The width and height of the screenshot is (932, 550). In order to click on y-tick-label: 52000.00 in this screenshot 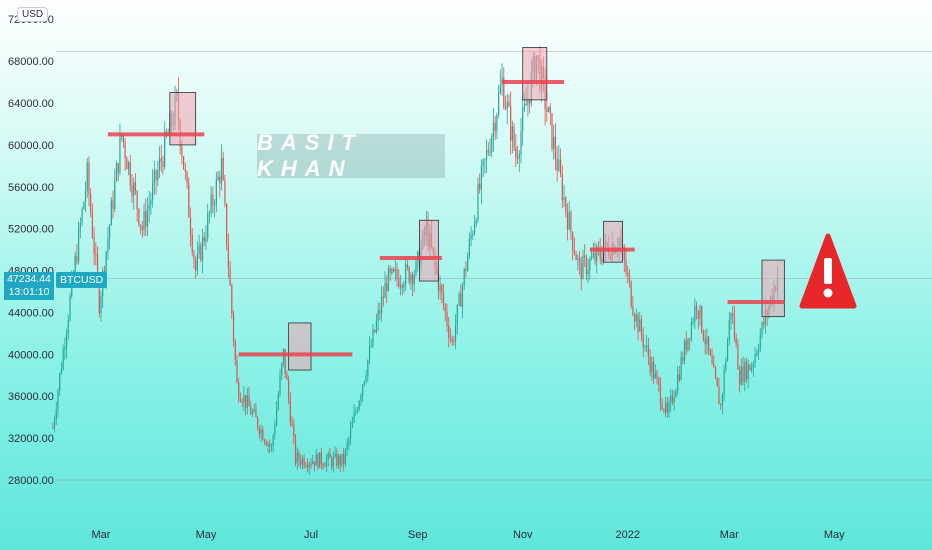, I will do `click(31, 230)`.